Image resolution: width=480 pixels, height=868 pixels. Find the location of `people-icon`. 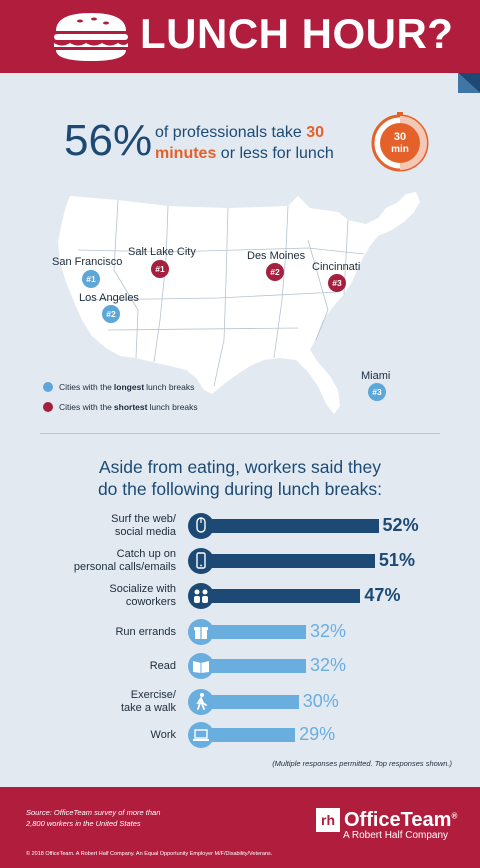

people-icon is located at coordinates (201, 596).